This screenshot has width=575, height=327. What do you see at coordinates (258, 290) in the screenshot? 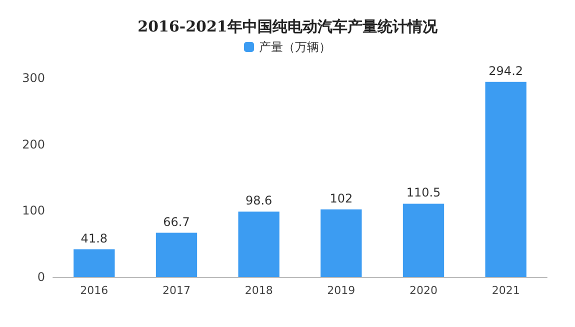
I see `x-tick-label: 2018` at bounding box center [258, 290].